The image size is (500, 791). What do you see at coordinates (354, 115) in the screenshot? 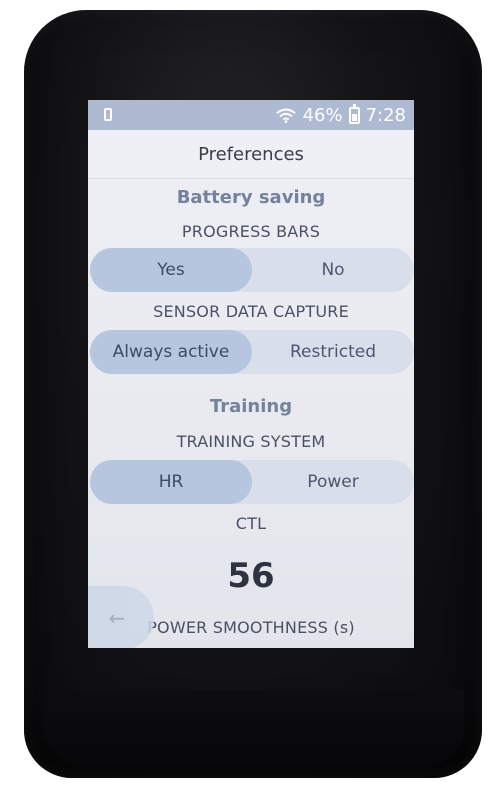
I see `battery-icon` at bounding box center [354, 115].